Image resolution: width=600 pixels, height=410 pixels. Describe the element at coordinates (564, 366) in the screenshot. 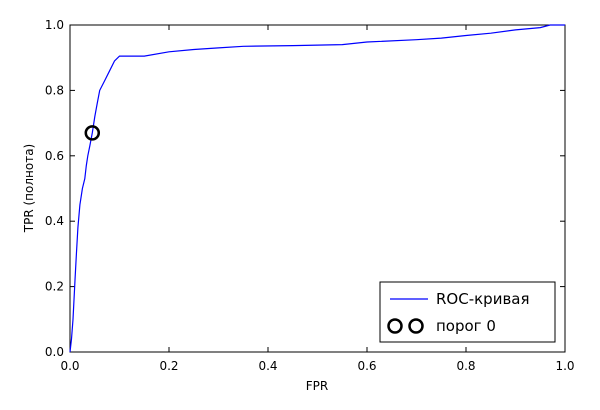

I see `x-tick-label: 1.0` at that location.